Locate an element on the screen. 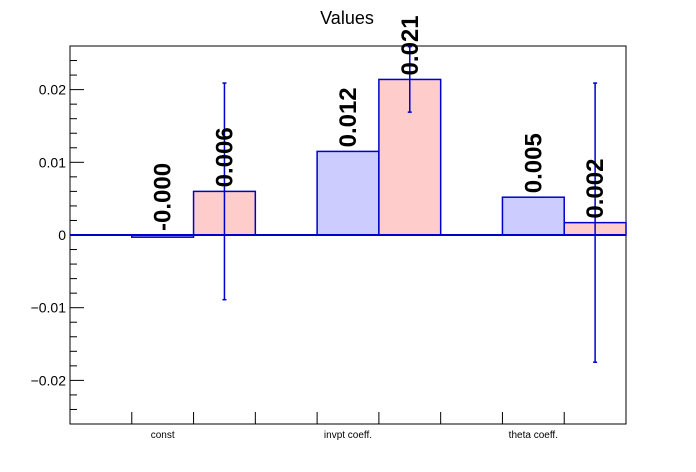 Image resolution: width=696 pixels, height=472 pixels. data-label: -0.000 is located at coordinates (163, 197).